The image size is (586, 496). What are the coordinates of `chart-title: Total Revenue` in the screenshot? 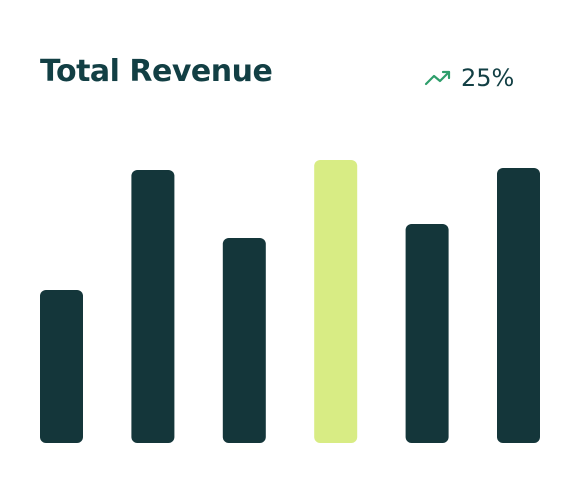 It's located at (156, 71).